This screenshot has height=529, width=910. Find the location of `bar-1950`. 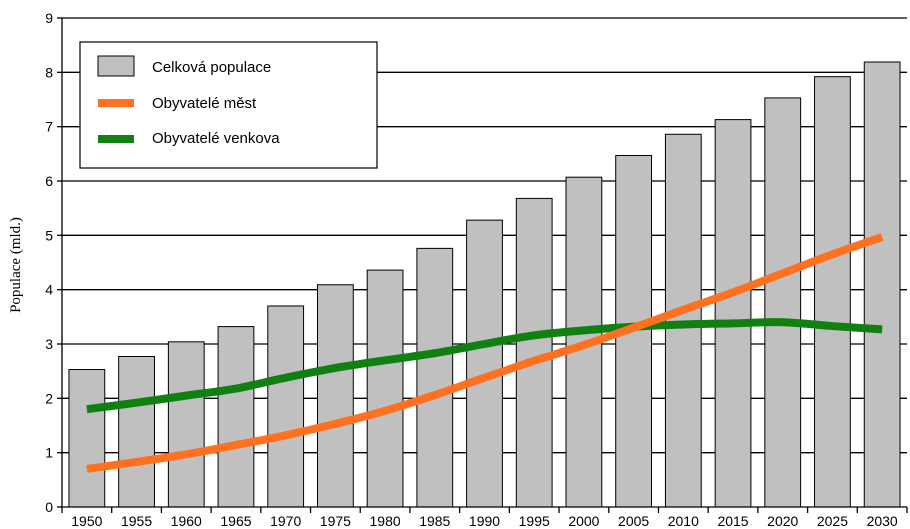

bar-1950 is located at coordinates (87, 438).